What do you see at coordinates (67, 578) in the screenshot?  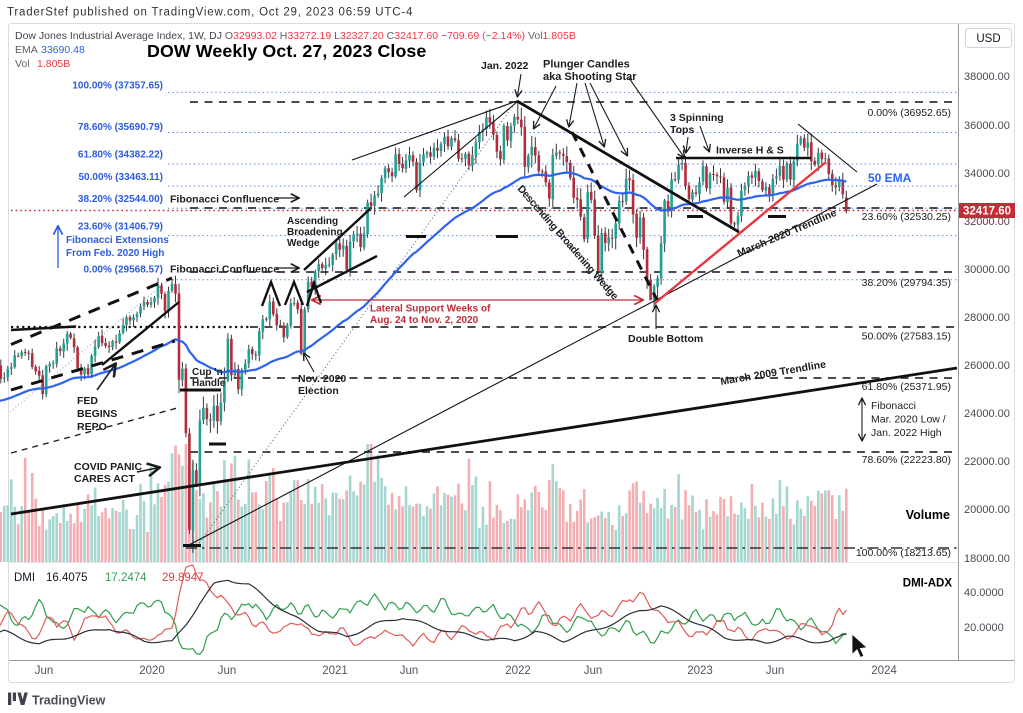 I see `svg-text: 16.4075` at bounding box center [67, 578].